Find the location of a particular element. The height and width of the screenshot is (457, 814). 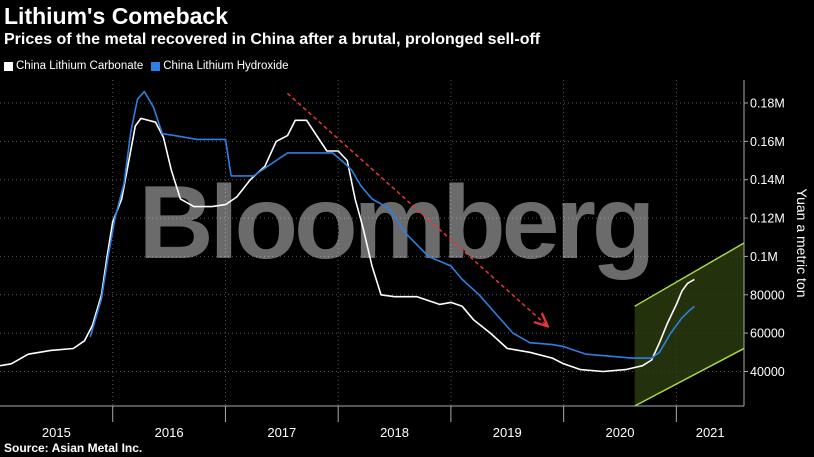

channel-fill is located at coordinates (689, 324).